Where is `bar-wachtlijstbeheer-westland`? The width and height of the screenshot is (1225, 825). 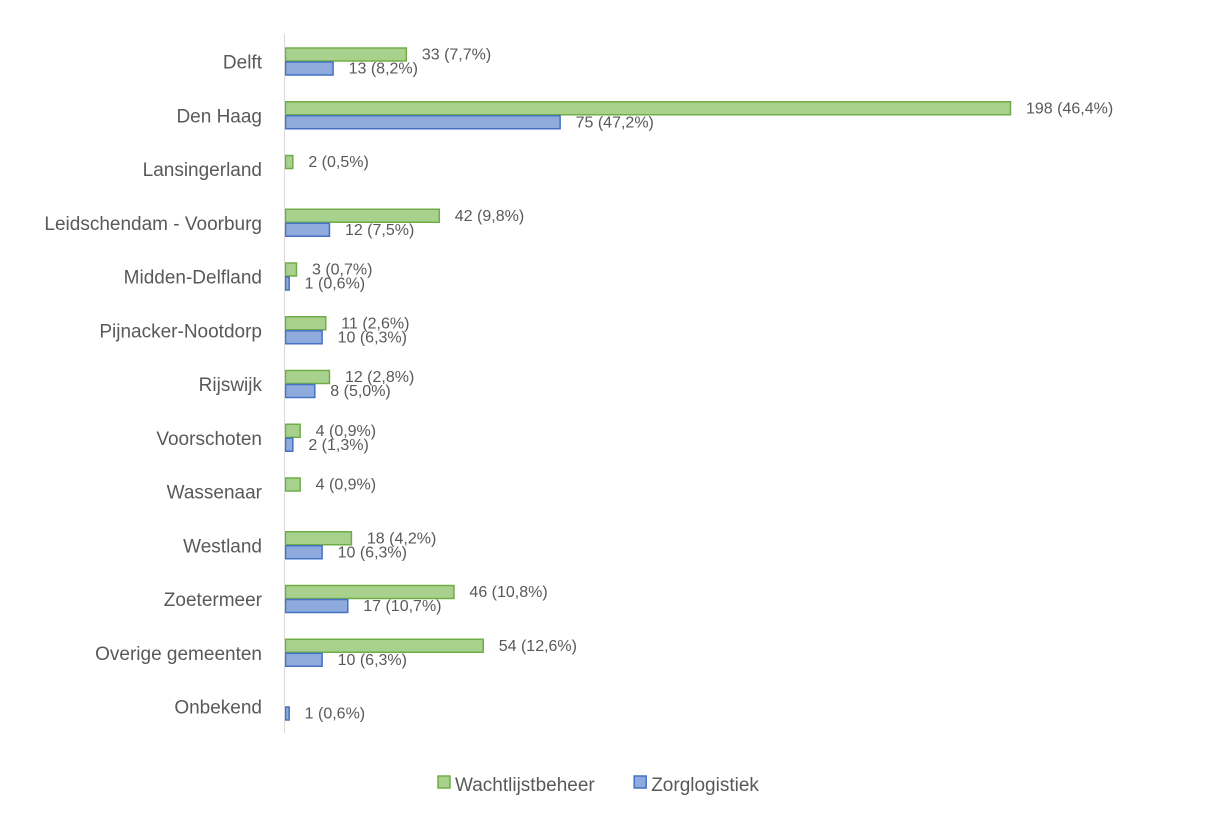
bar-wachtlijstbeheer-westland is located at coordinates (318, 538).